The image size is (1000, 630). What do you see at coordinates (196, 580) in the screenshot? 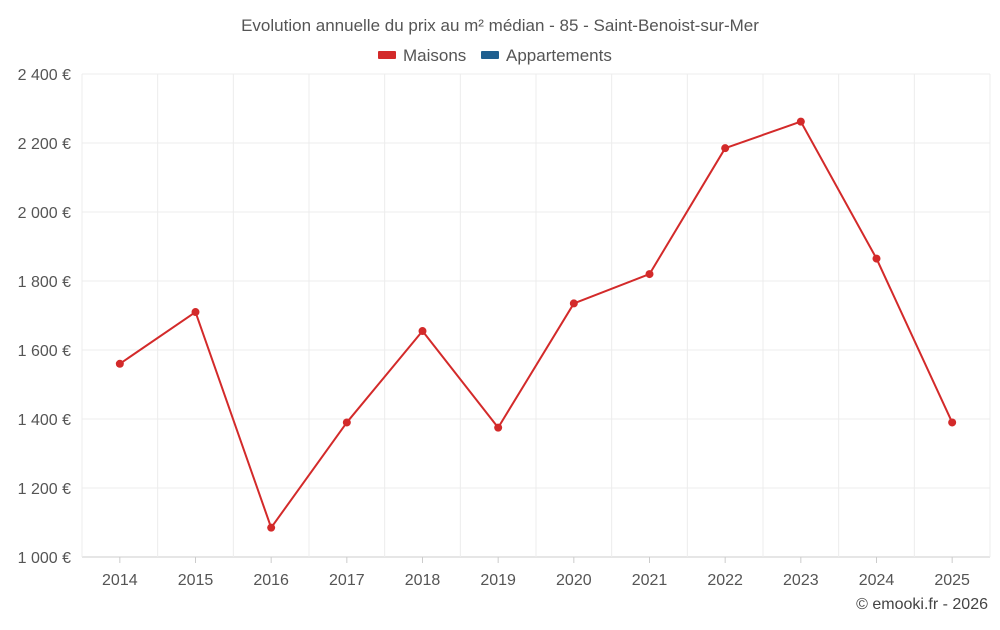
I see `x-tick-label: 2015` at bounding box center [196, 580].